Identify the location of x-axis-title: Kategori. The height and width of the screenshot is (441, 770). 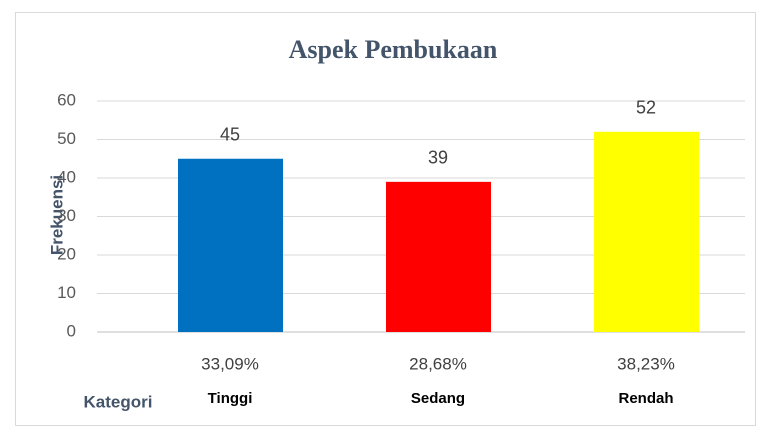
(118, 401).